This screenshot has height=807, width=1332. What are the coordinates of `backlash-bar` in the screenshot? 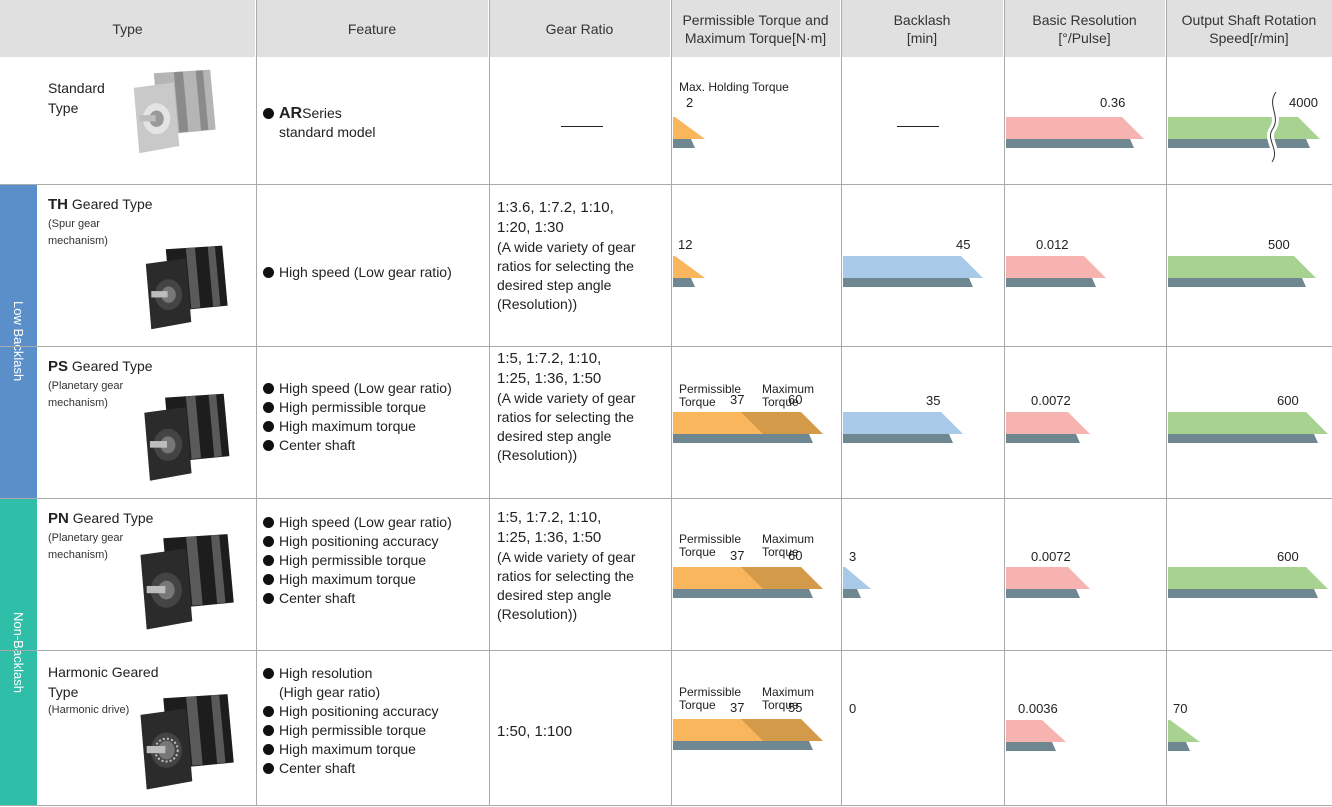 It's located at (903, 423).